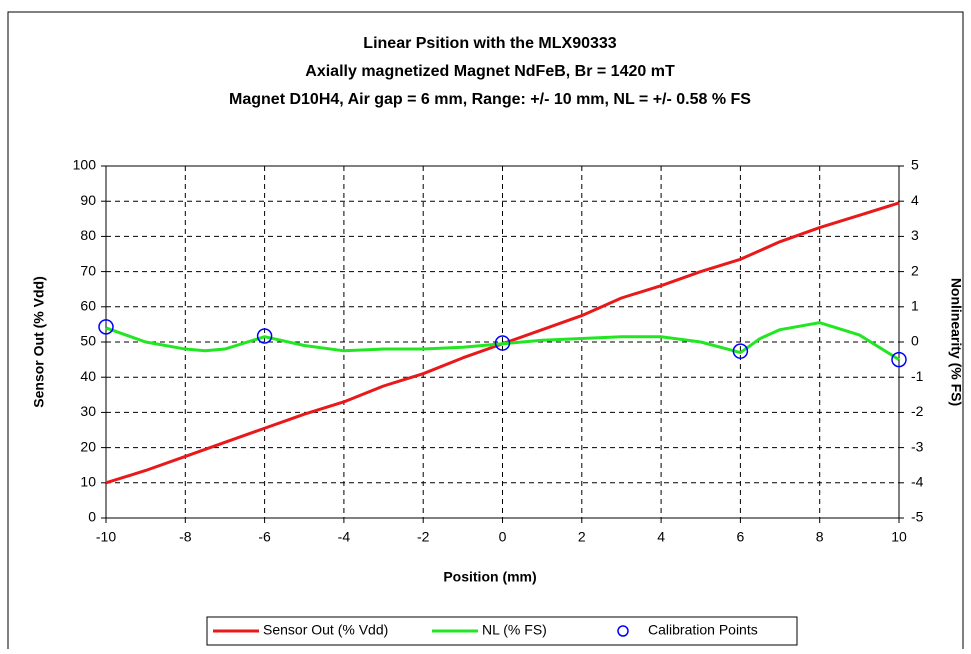 The image size is (971, 654). Describe the element at coordinates (917, 411) in the screenshot. I see `y2-tick-label: -2` at that location.